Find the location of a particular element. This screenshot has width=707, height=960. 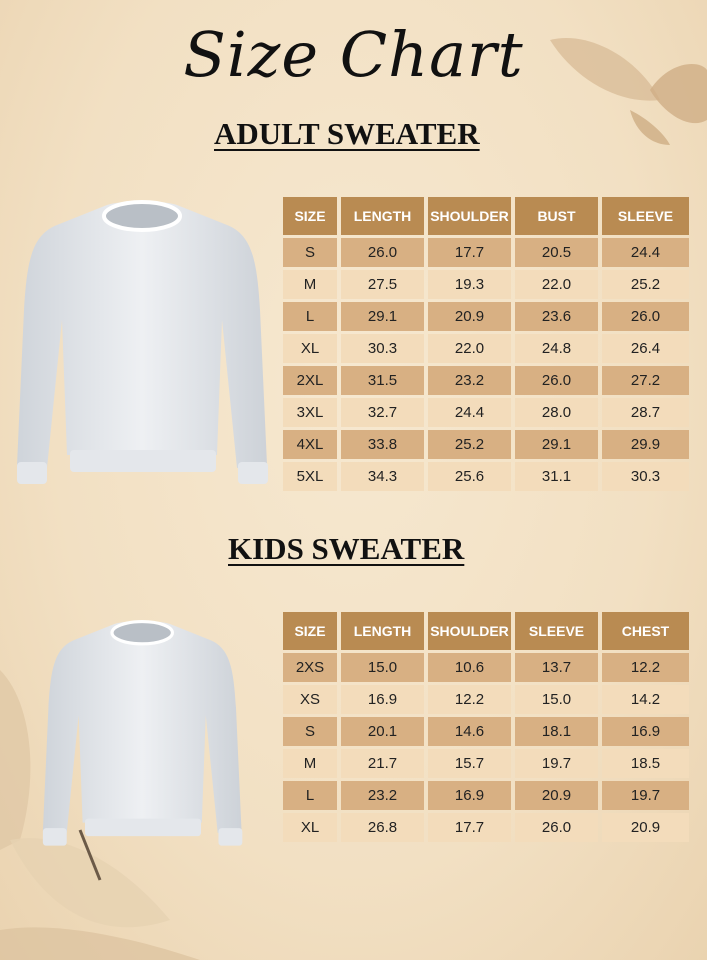

measurement-cell: 21.7 is located at coordinates (382, 763).